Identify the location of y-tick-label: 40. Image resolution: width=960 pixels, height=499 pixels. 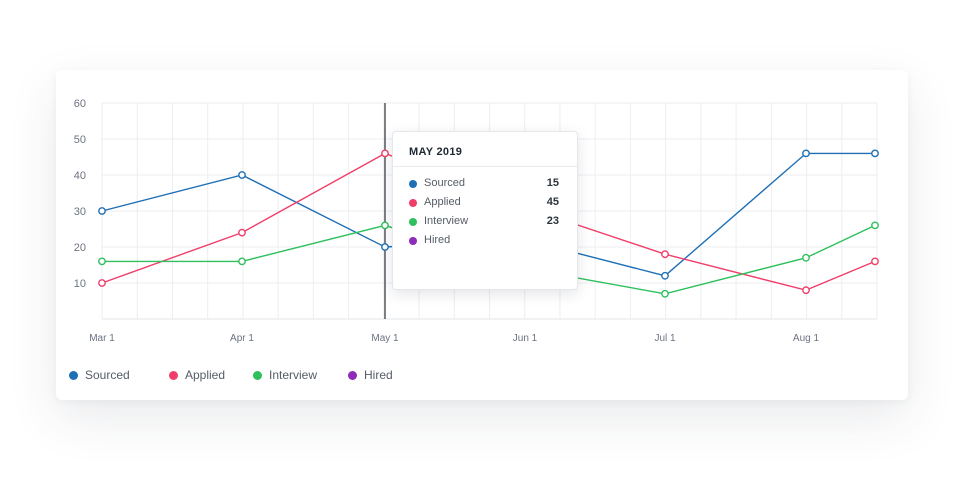
(80, 176).